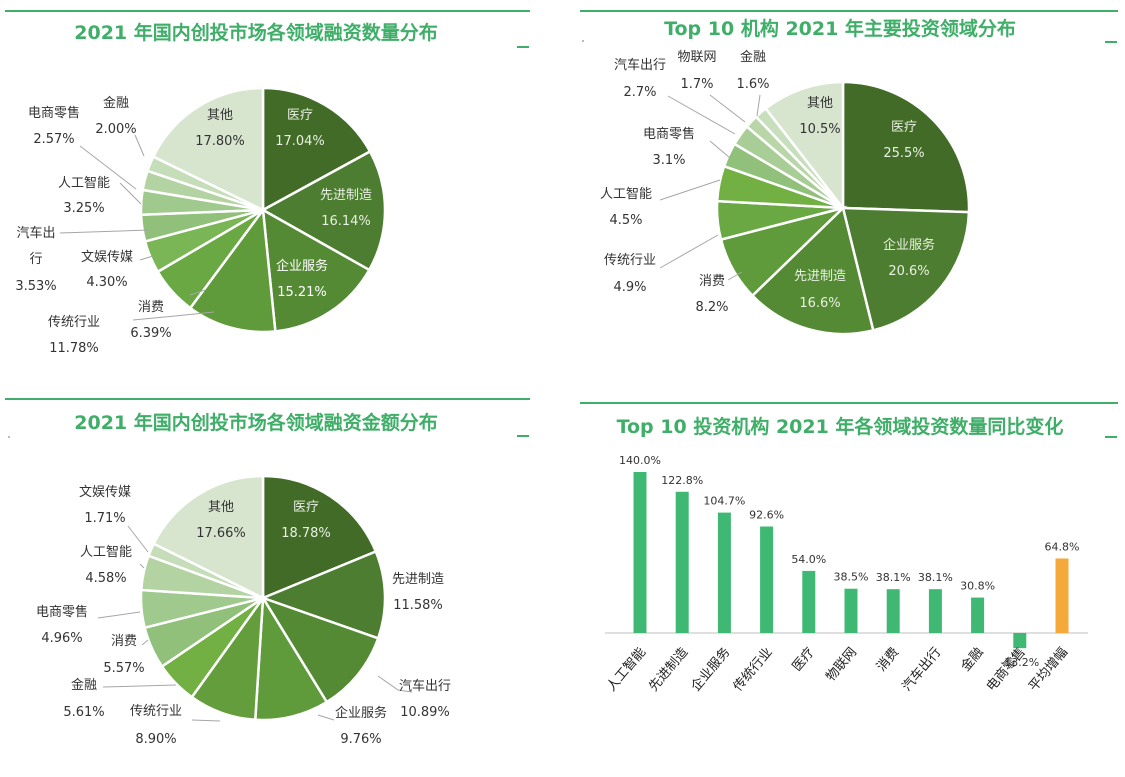  Describe the element at coordinates (306, 533) in the screenshot. I see `slice-value: 18.78%` at that location.